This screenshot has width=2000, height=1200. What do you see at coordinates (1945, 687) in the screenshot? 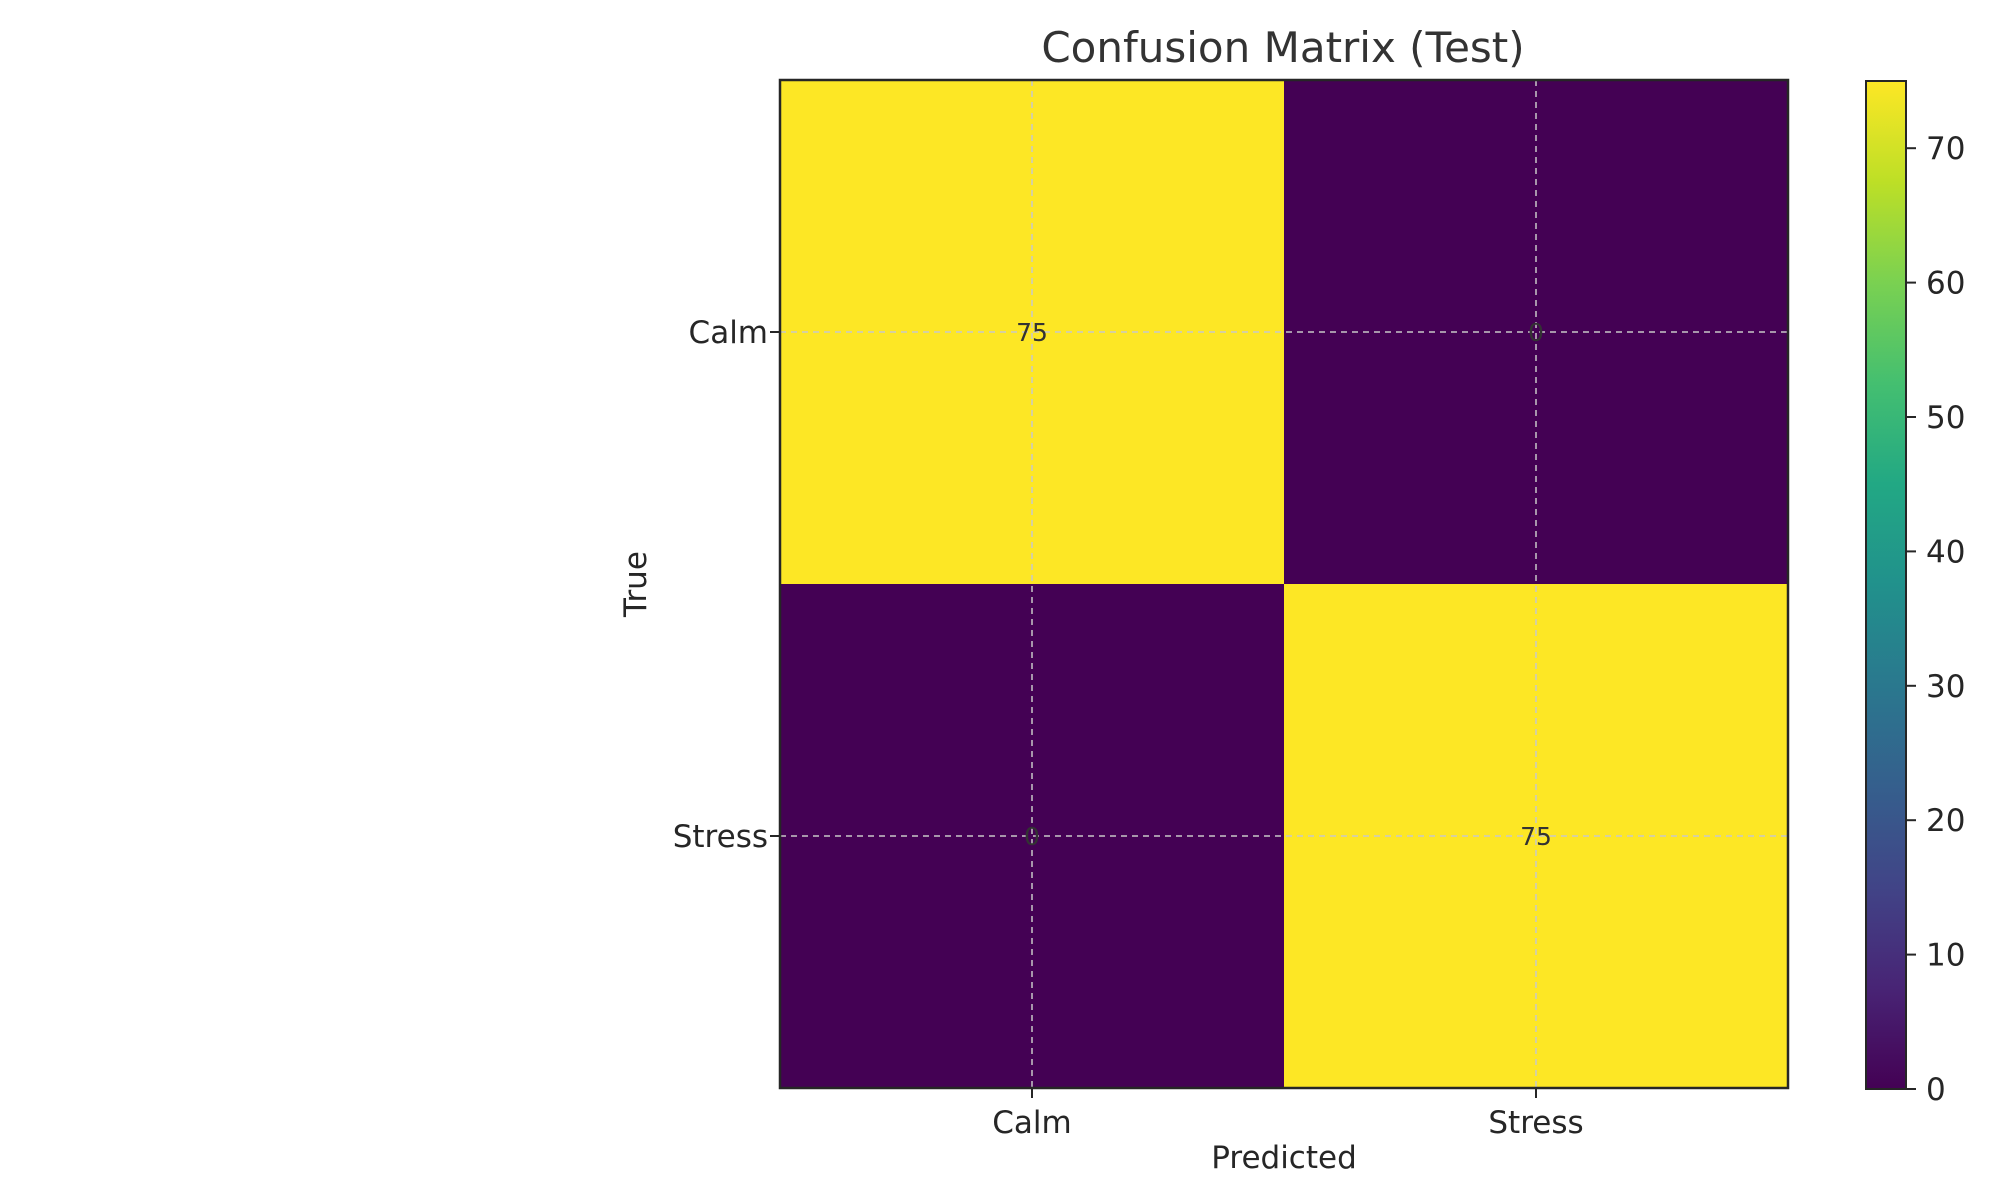
I see `colorbar-tick-label: 30` at bounding box center [1945, 687].